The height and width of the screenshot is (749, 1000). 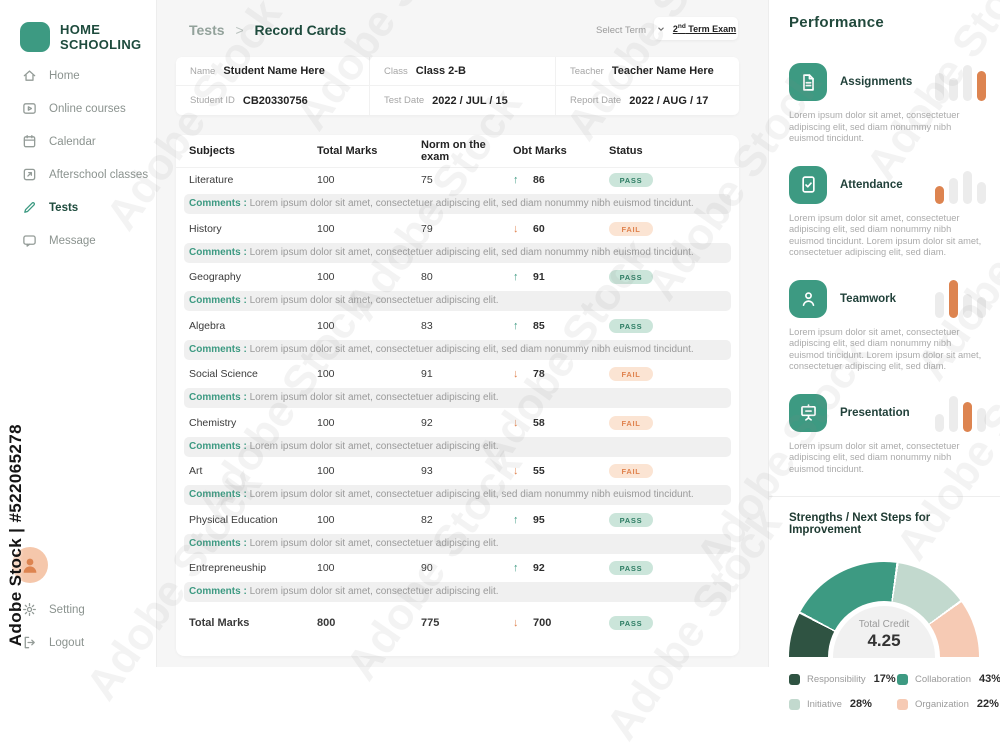 What do you see at coordinates (561, 229) in the screenshot?
I see `obt-marks-cell: ↓ 60` at bounding box center [561, 229].